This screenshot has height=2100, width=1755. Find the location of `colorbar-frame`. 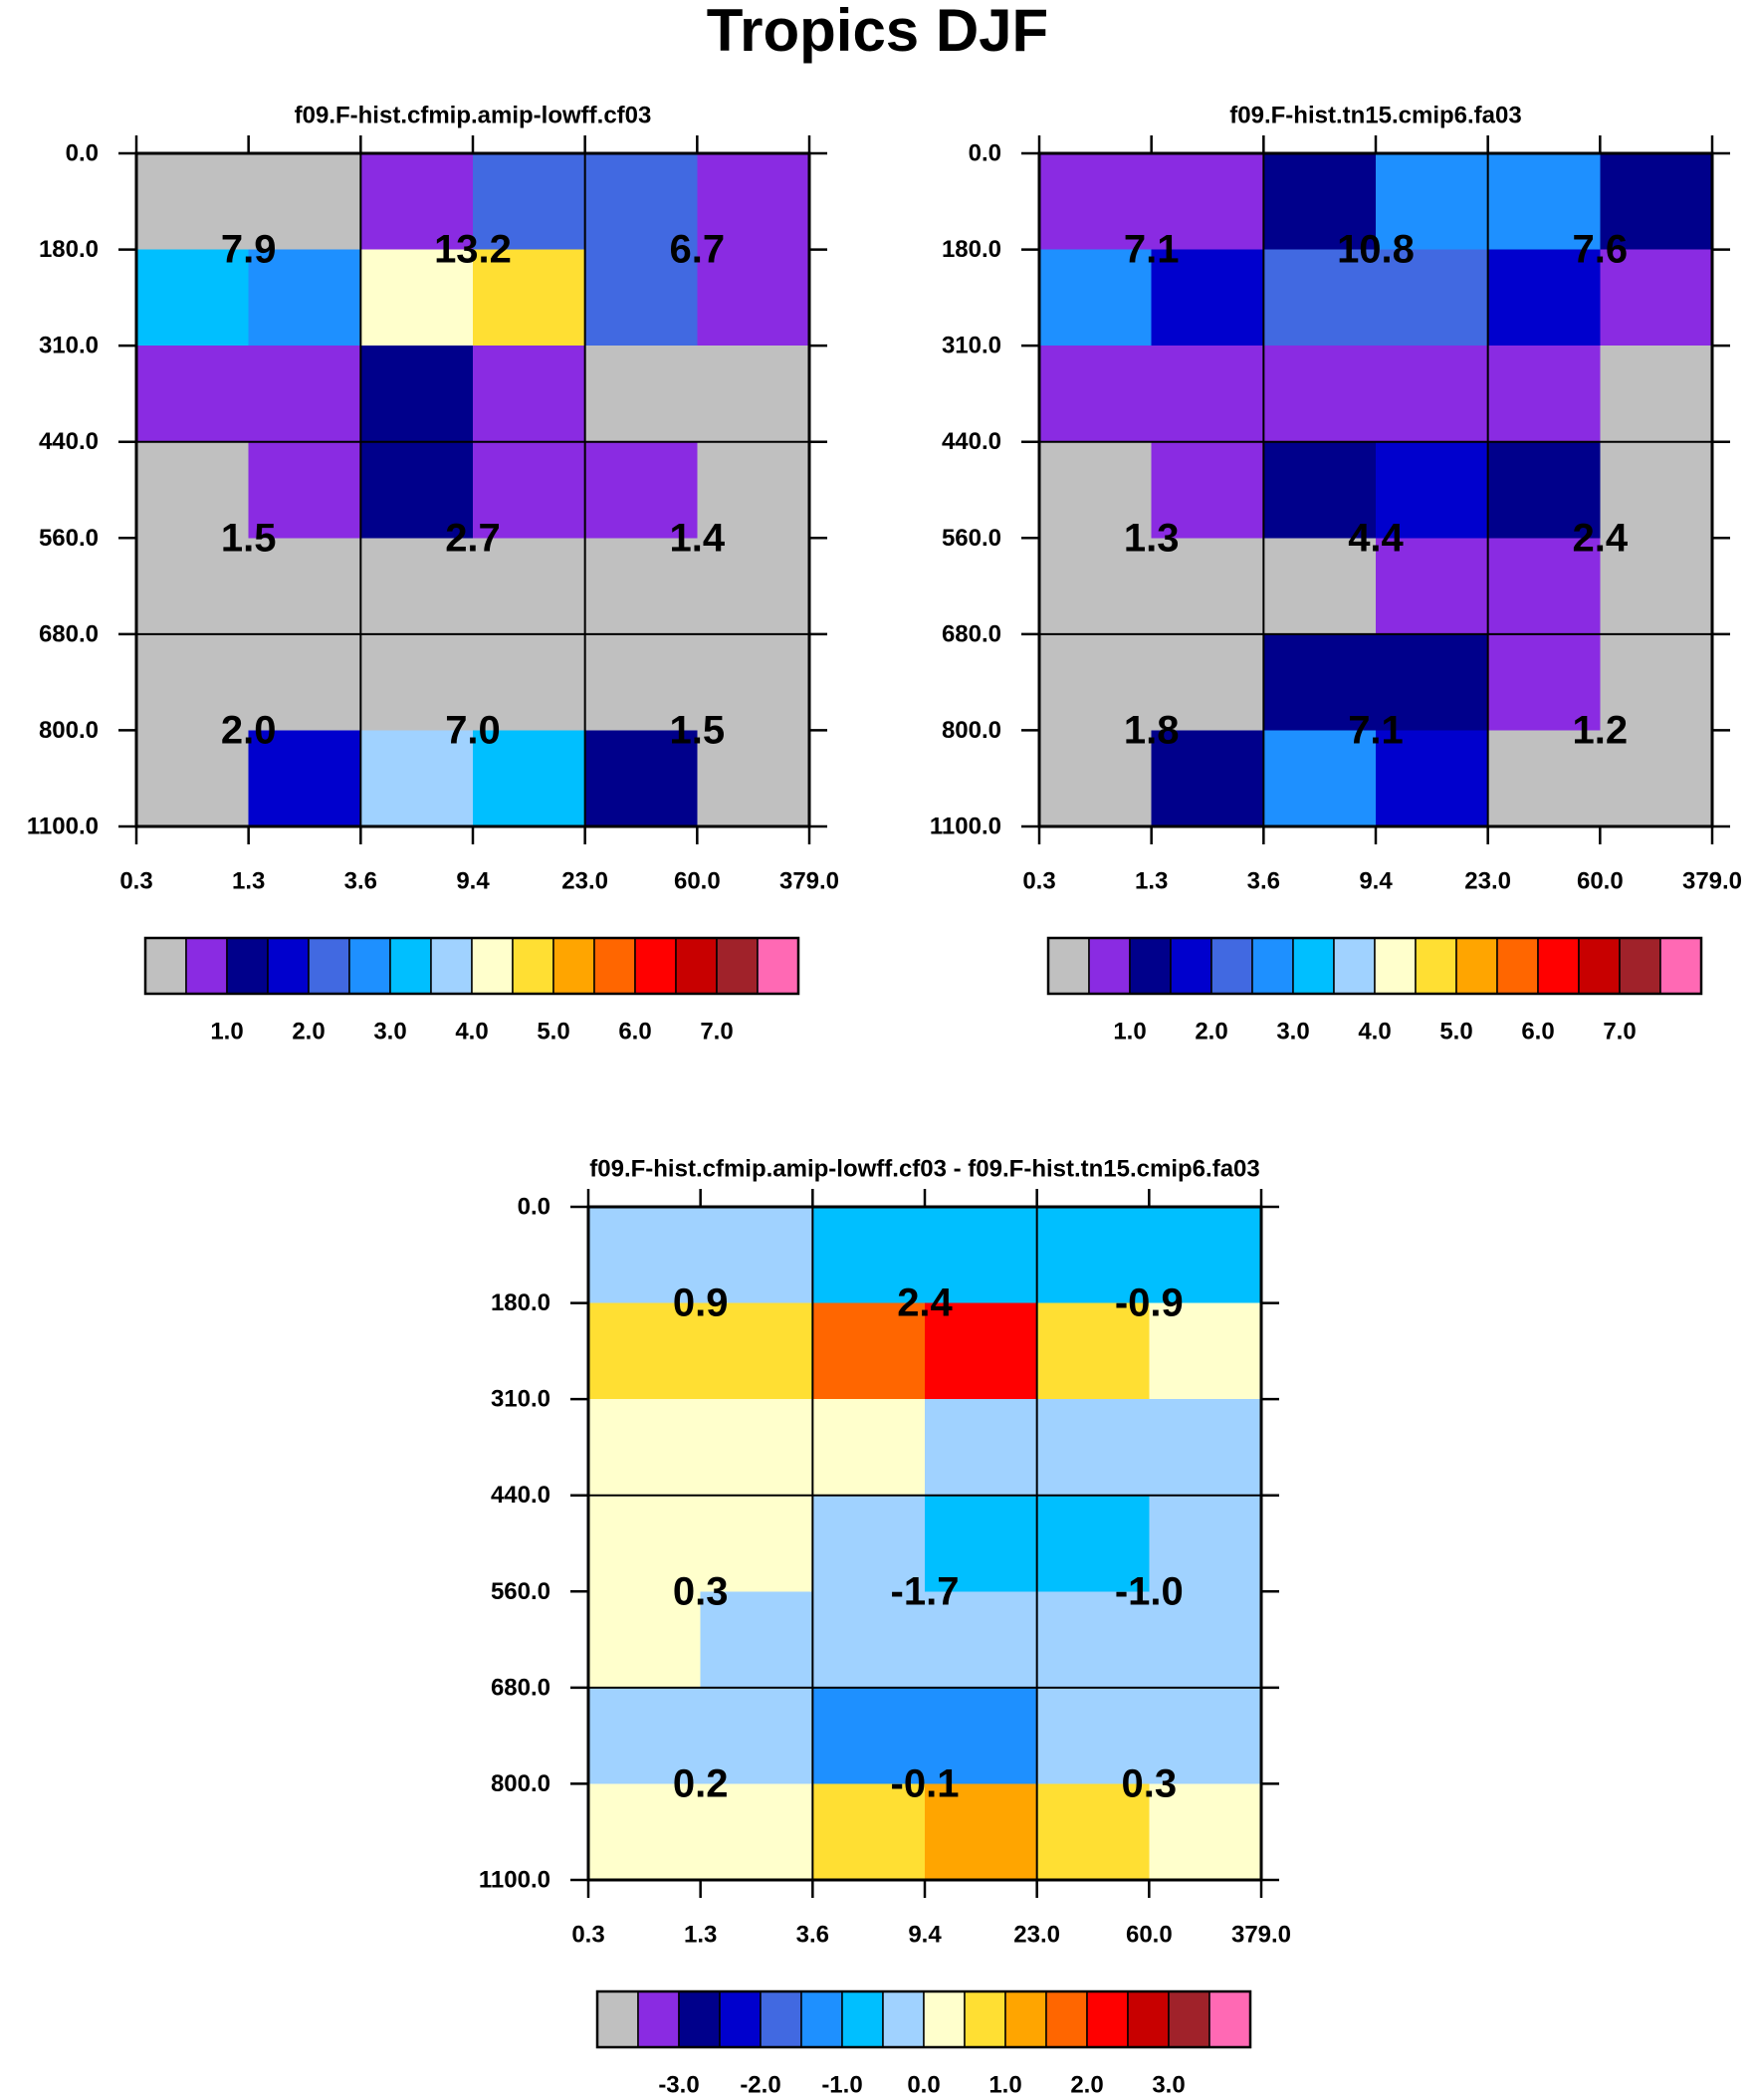

colorbar-frame is located at coordinates (923, 2019).